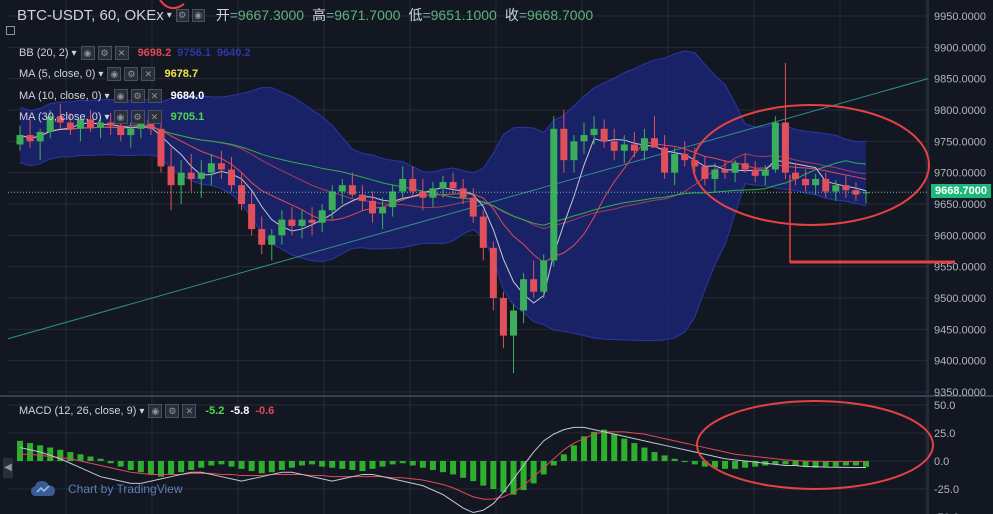  Describe the element at coordinates (57, 74) in the screenshot. I see `ma5-label: MA (5, close, 0)` at that location.